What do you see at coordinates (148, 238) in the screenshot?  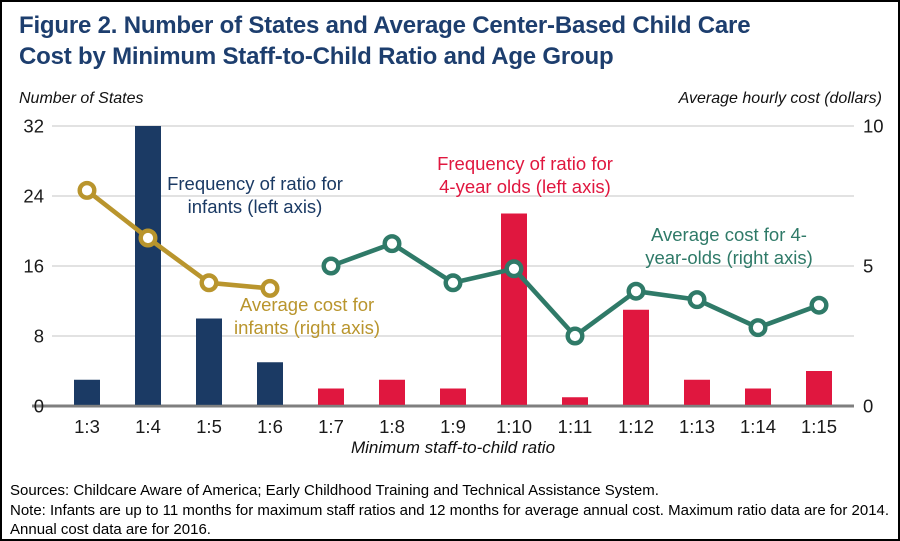 I see `point-average-cost-for-infants-1:4` at bounding box center [148, 238].